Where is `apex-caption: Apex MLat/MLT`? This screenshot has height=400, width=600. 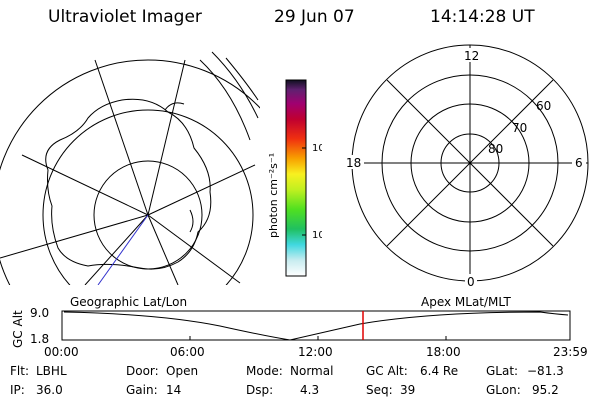 apex-caption: Apex MLat/MLT is located at coordinates (466, 302).